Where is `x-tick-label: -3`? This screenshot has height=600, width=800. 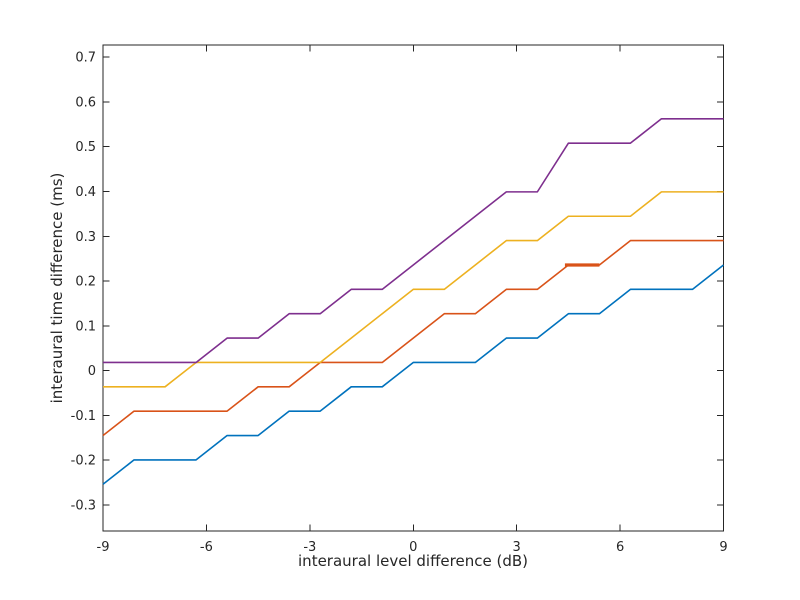
x-tick-label: -3 is located at coordinates (309, 547).